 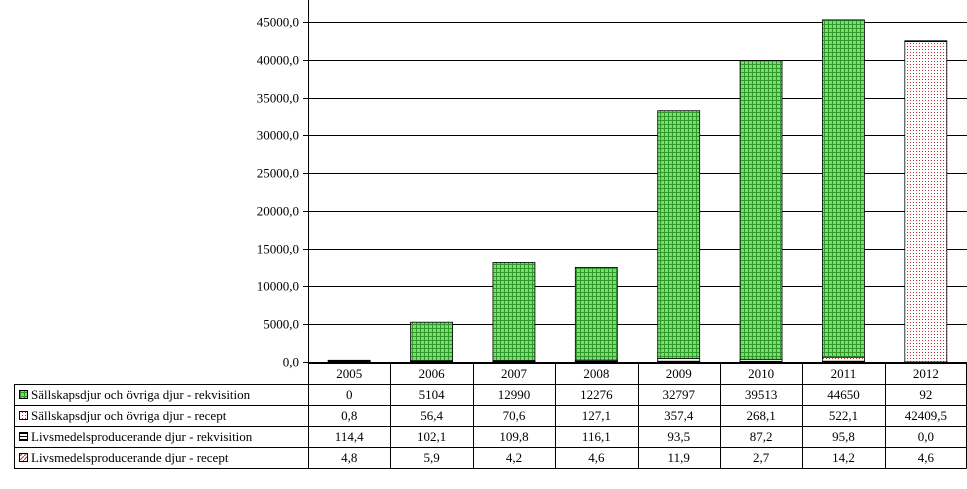 What do you see at coordinates (431, 436) in the screenshot?
I see `data-label-2006-series-2: 102,1` at bounding box center [431, 436].